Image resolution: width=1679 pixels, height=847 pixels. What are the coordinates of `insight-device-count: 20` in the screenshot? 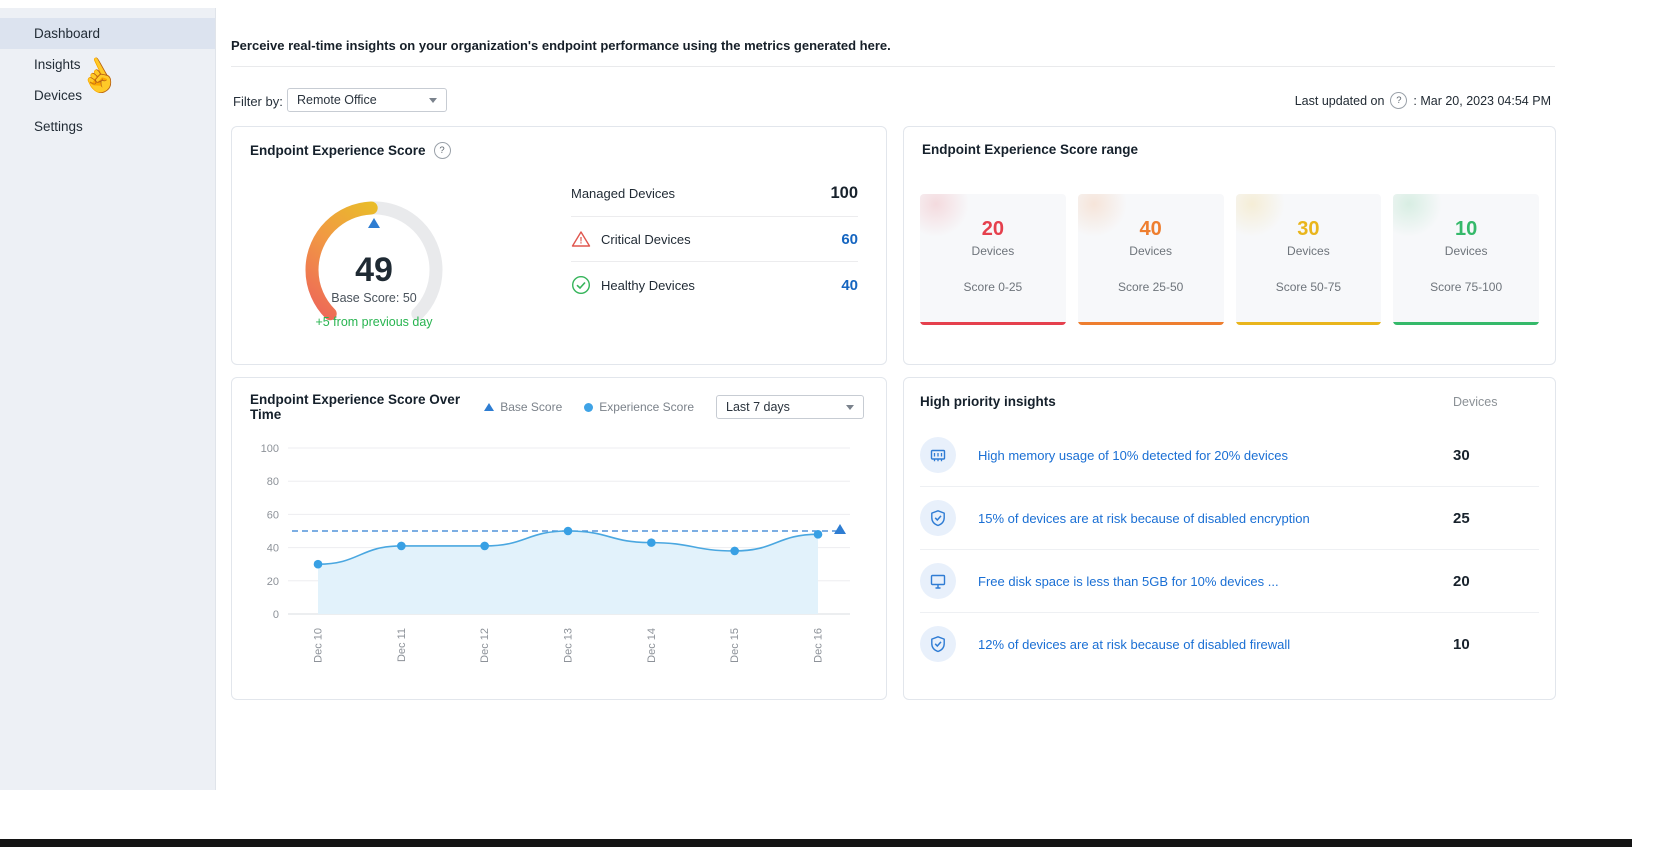 It's located at (1461, 581).